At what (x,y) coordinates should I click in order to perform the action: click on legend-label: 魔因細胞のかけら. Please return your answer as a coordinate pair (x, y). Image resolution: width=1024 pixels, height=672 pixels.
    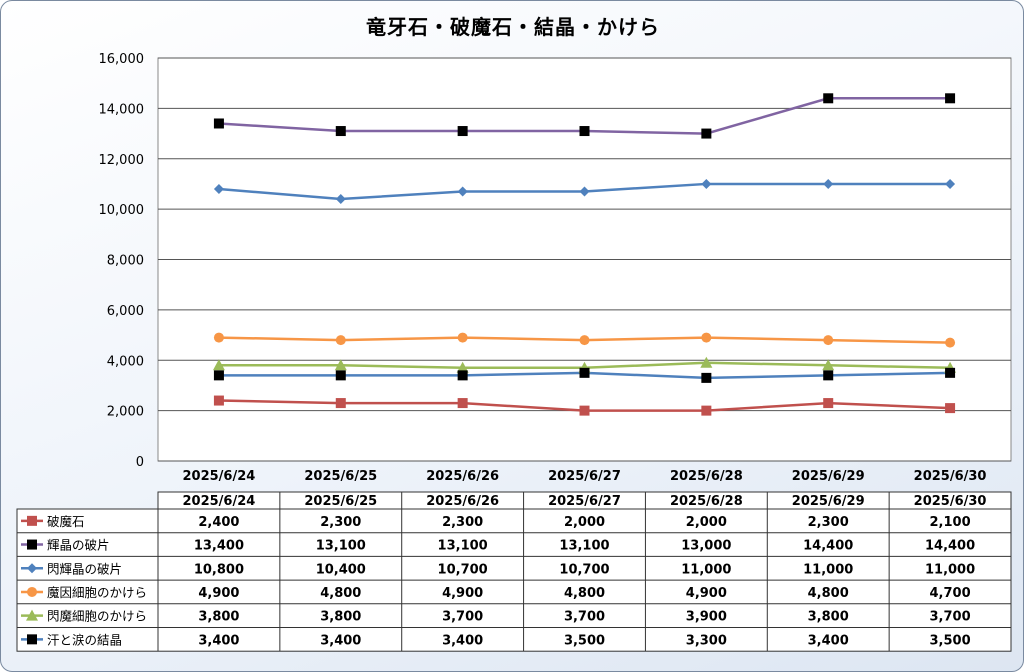
    Looking at the image, I should click on (97, 592).